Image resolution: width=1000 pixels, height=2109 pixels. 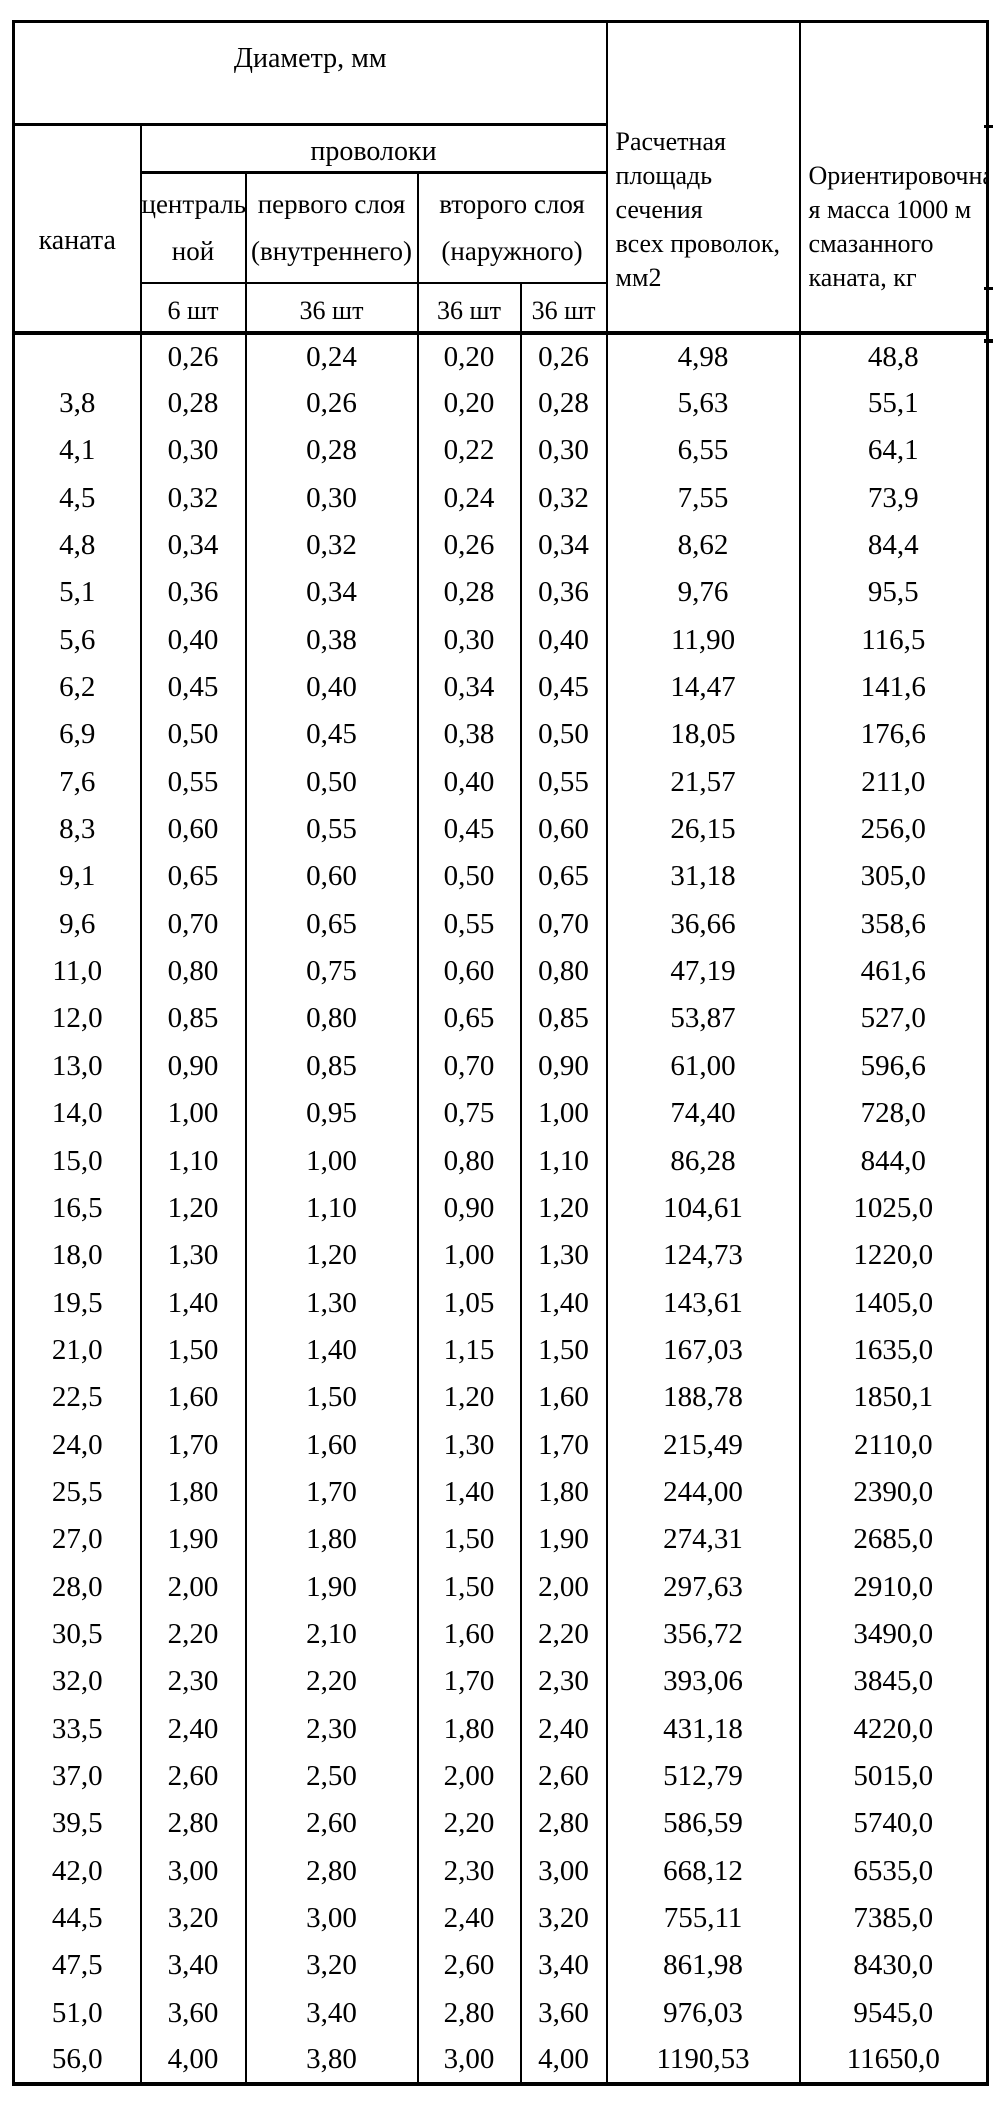 I want to click on table-cell: 16,5, so click(x=77, y=1208).